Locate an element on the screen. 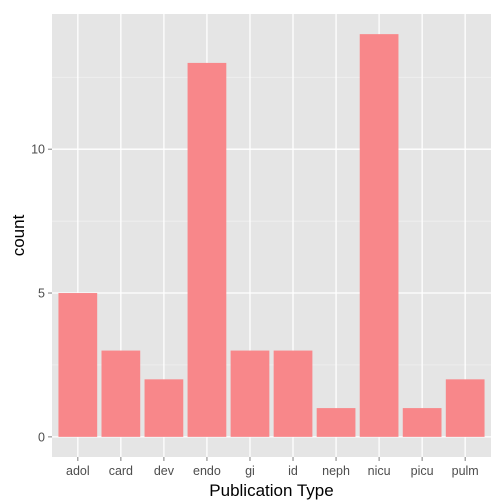 The height and width of the screenshot is (504, 504). y-tick-label: 0 is located at coordinates (41, 437).